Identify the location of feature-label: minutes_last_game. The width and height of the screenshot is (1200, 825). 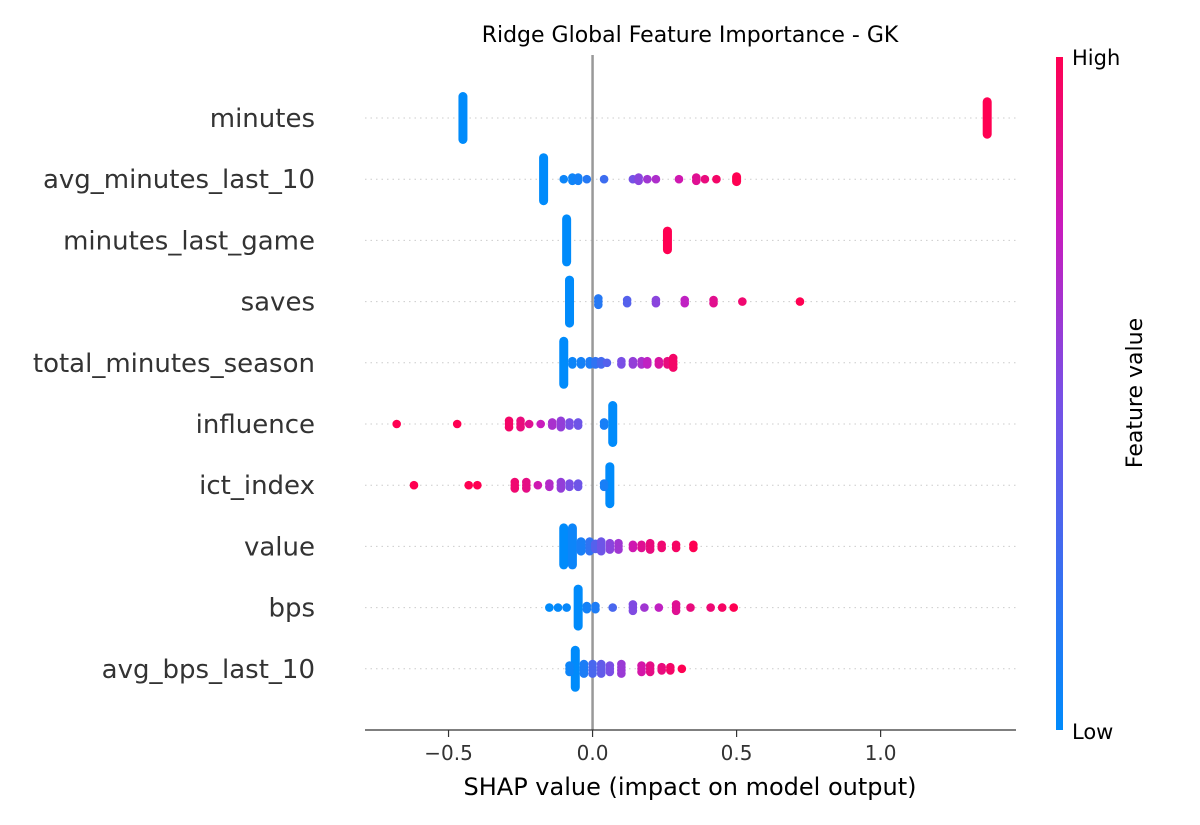
(189, 241).